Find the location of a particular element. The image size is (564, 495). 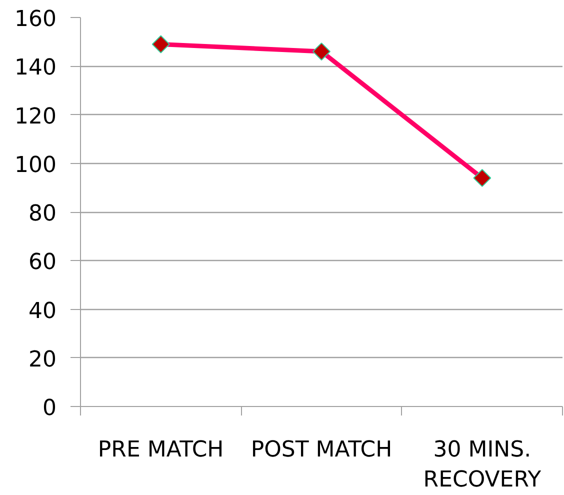

y-tick-label: 80 is located at coordinates (42, 214).